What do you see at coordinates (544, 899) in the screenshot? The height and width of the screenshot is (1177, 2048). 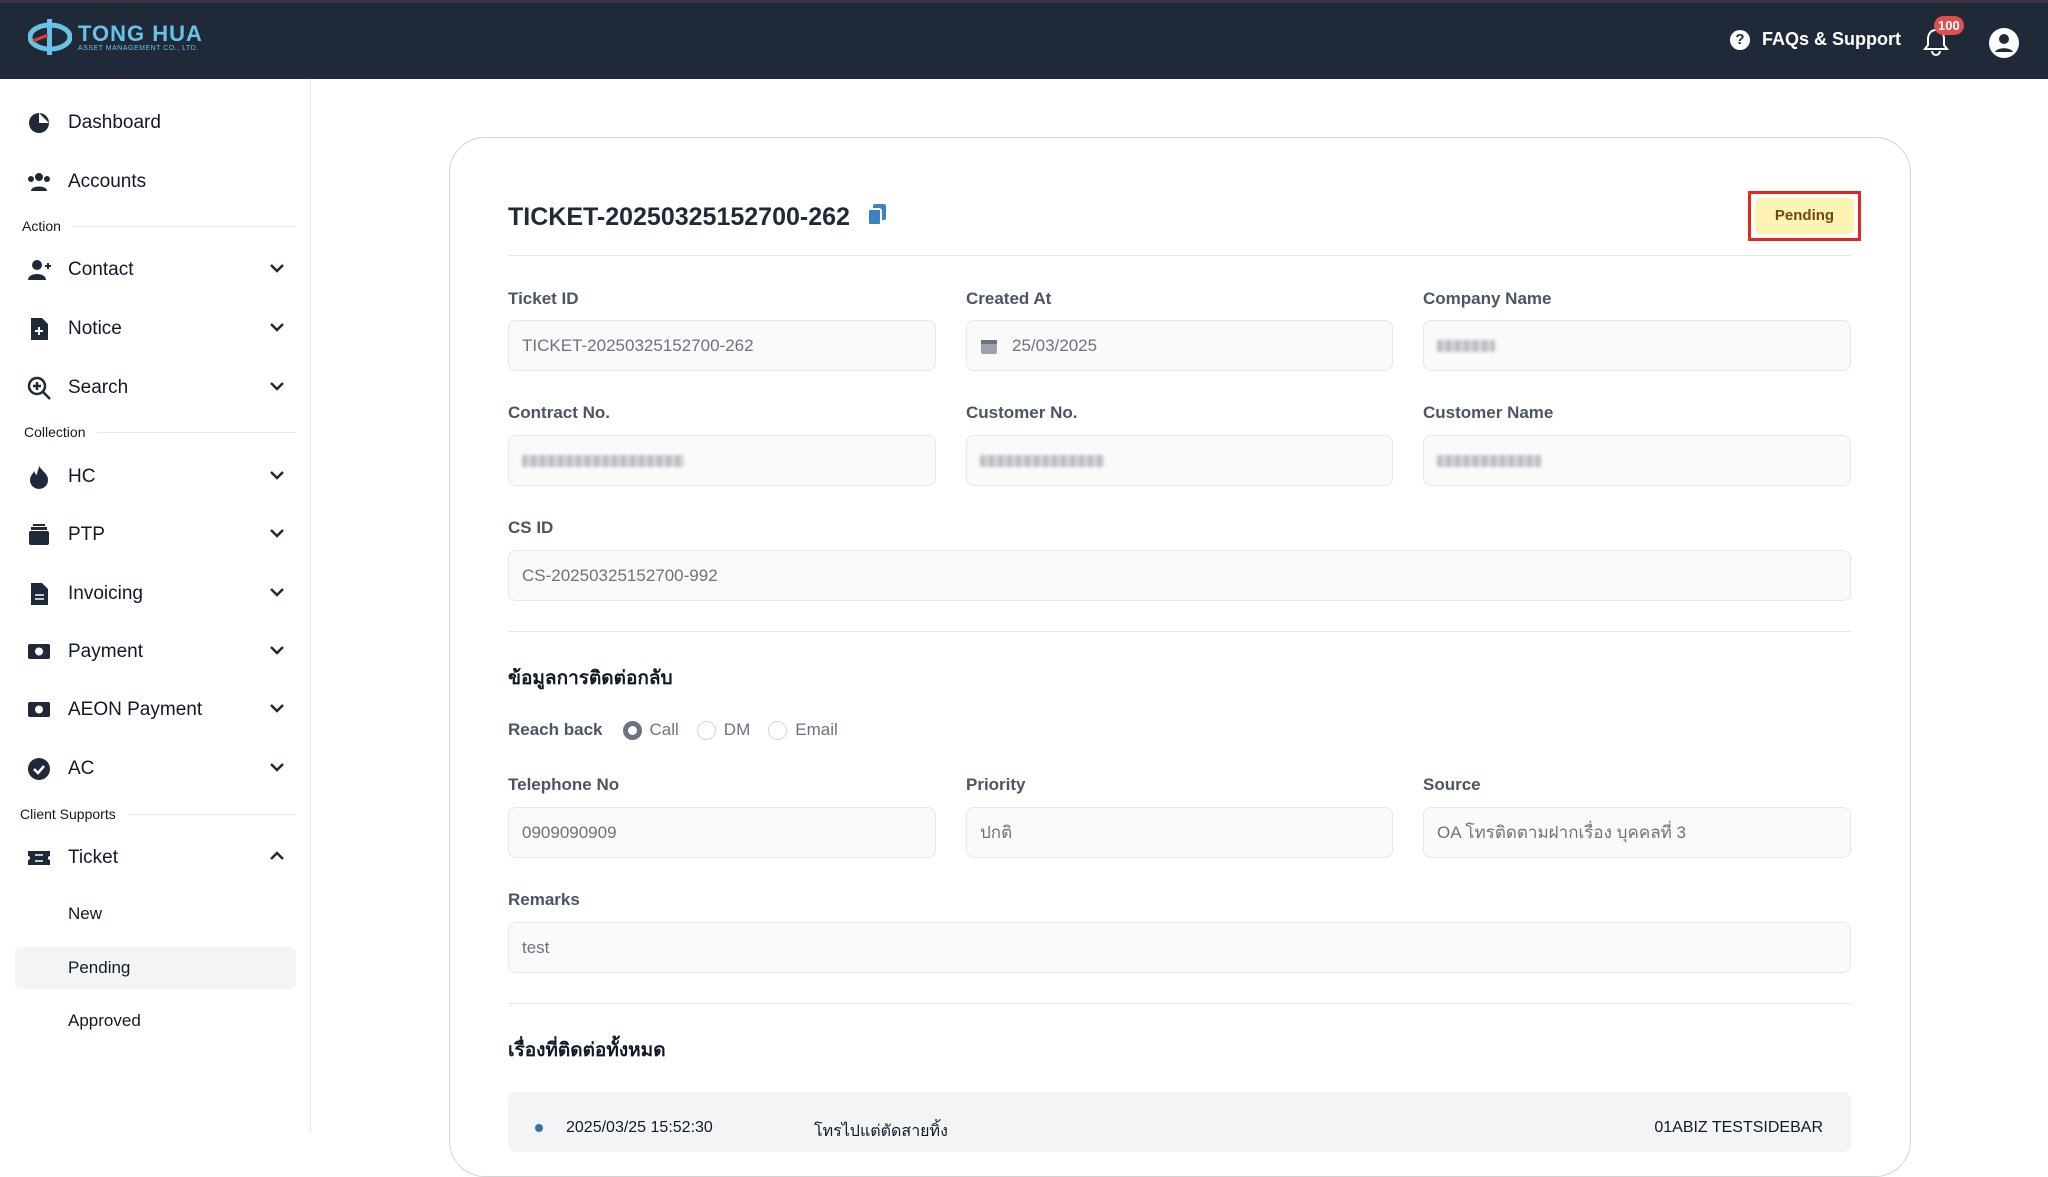 I see `remarks-label: Remarks` at bounding box center [544, 899].